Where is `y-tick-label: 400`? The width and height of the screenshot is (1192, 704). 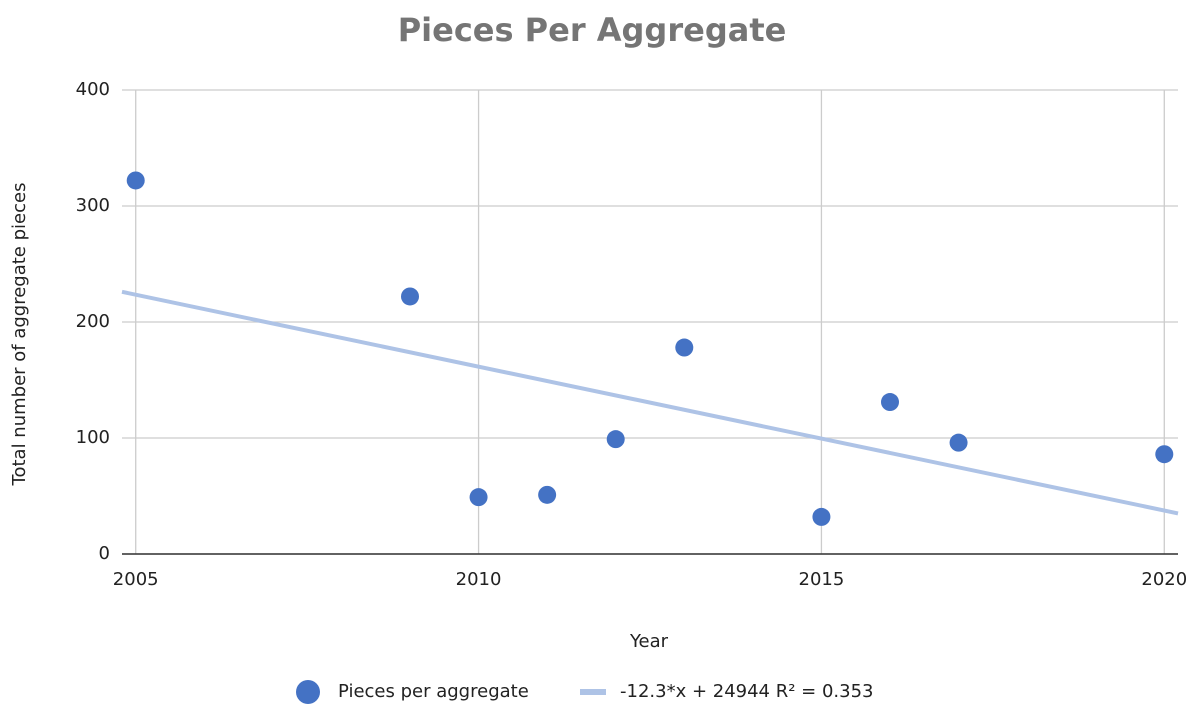 y-tick-label: 400 is located at coordinates (93, 89).